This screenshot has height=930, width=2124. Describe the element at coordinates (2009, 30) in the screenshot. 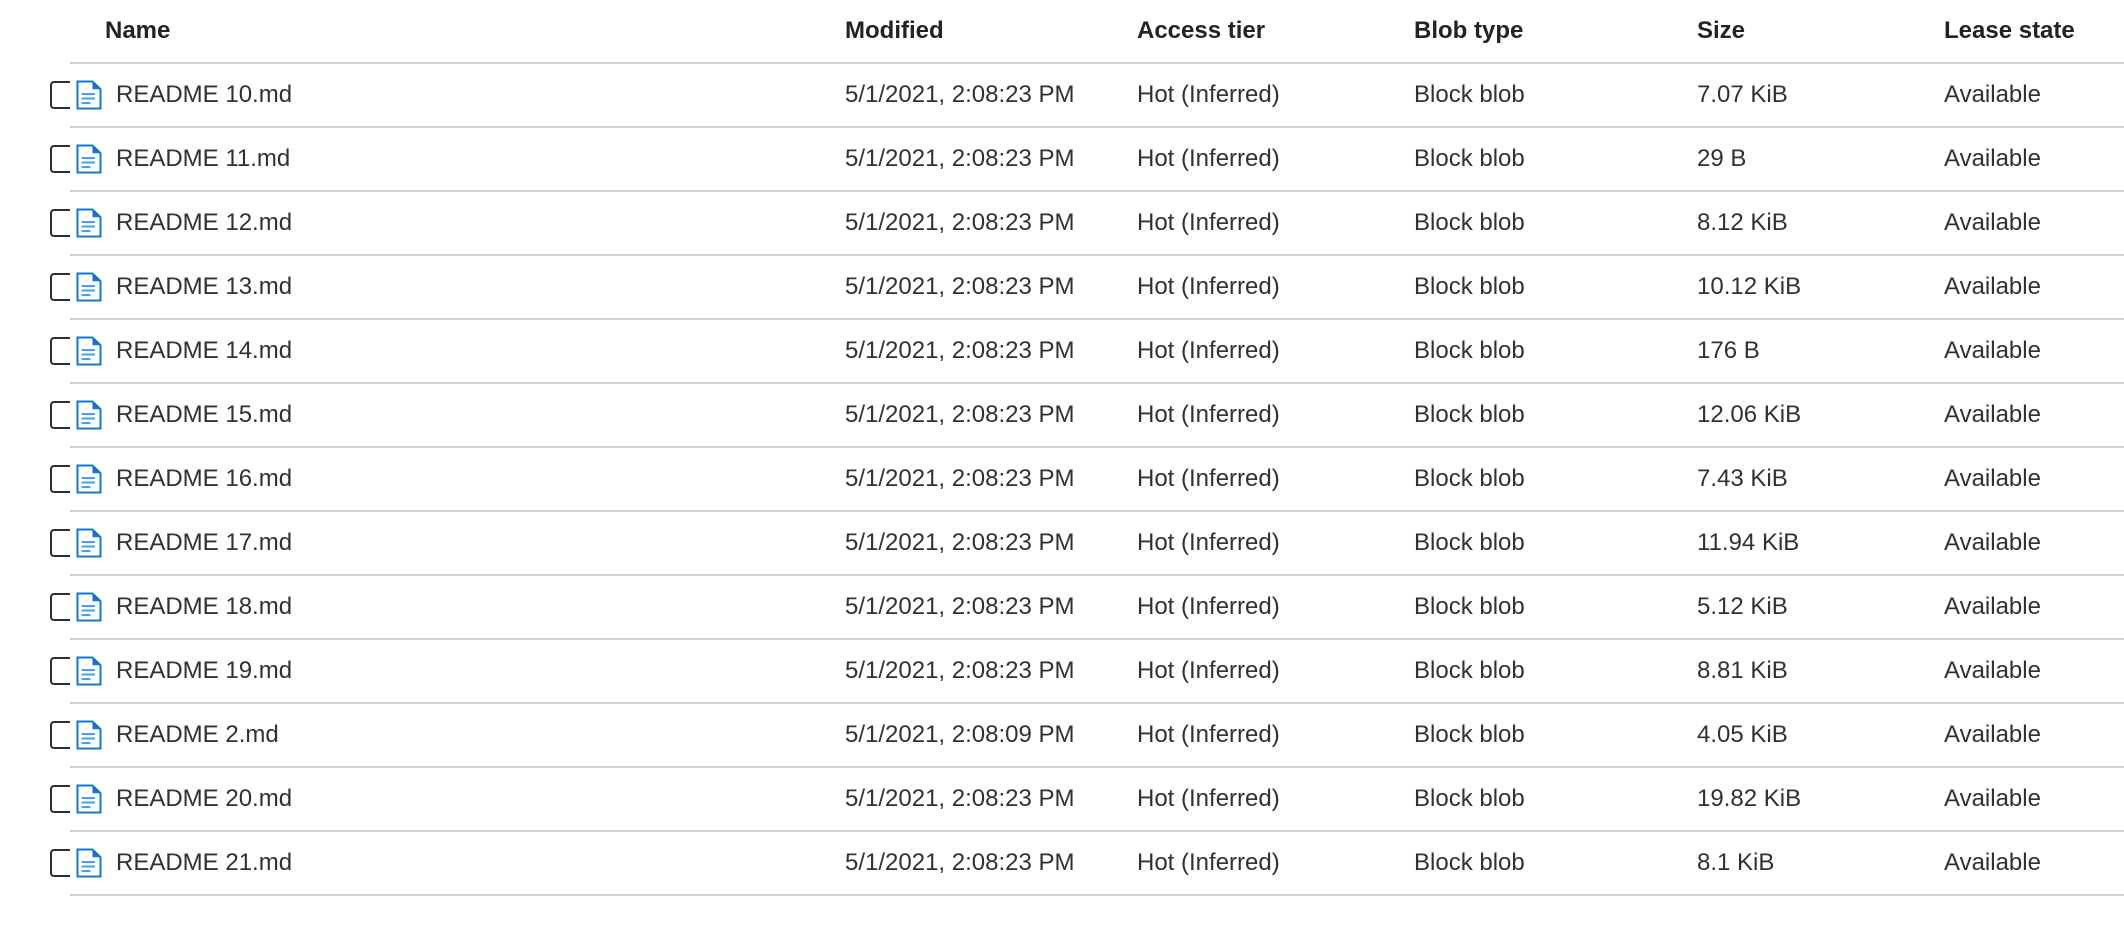

I see `column-header-lease-state: Lease state` at that location.